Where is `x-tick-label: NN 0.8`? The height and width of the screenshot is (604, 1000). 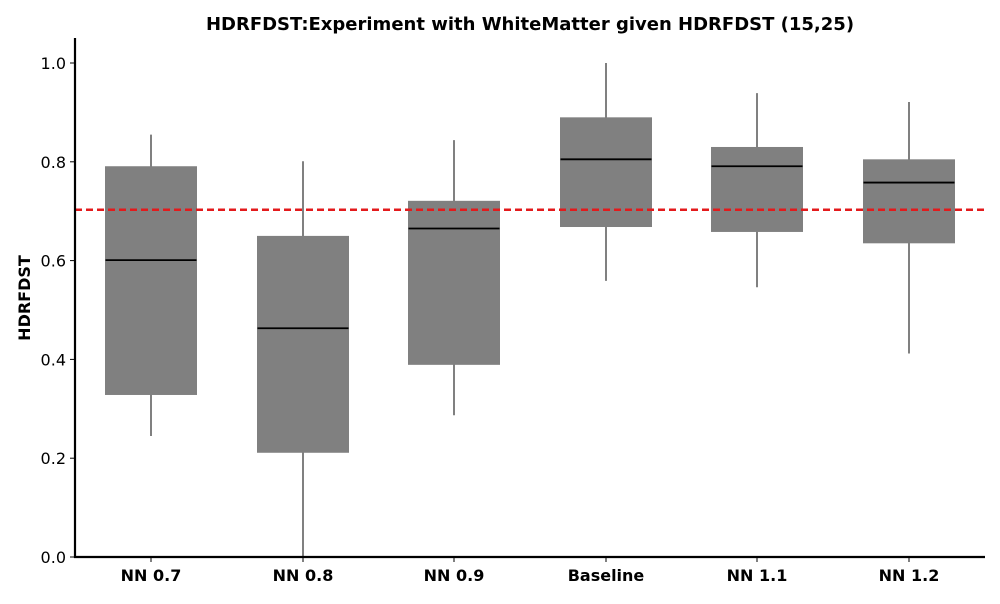
x-tick-label: NN 0.8 is located at coordinates (303, 575).